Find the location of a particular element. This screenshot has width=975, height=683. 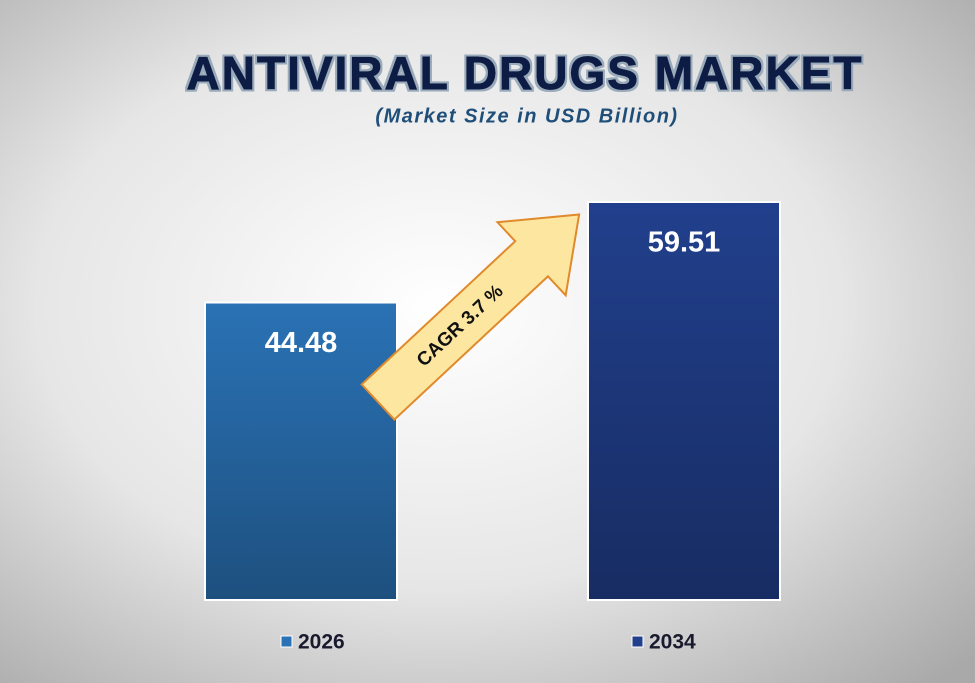

chart-title: ANTIVIRAL DRUGS MARKET is located at coordinates (525, 73).